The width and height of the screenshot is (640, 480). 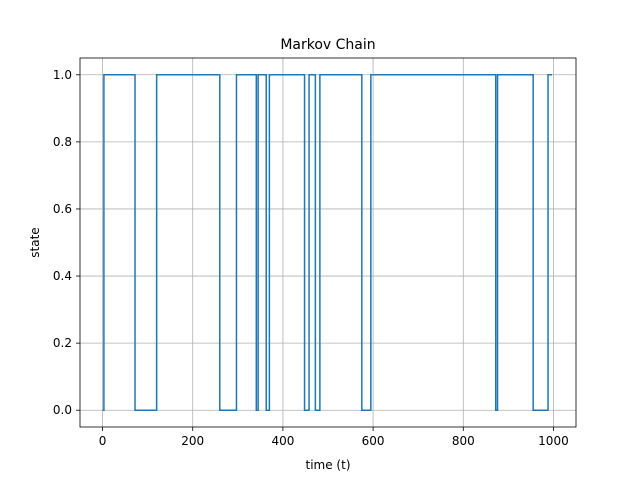 What do you see at coordinates (327, 45) in the screenshot?
I see `chart-title: Markov Chain` at bounding box center [327, 45].